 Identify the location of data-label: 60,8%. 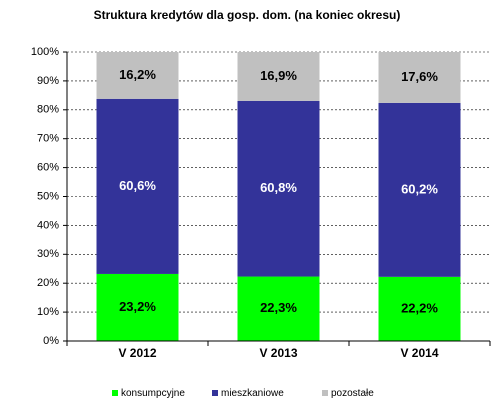
(278, 187).